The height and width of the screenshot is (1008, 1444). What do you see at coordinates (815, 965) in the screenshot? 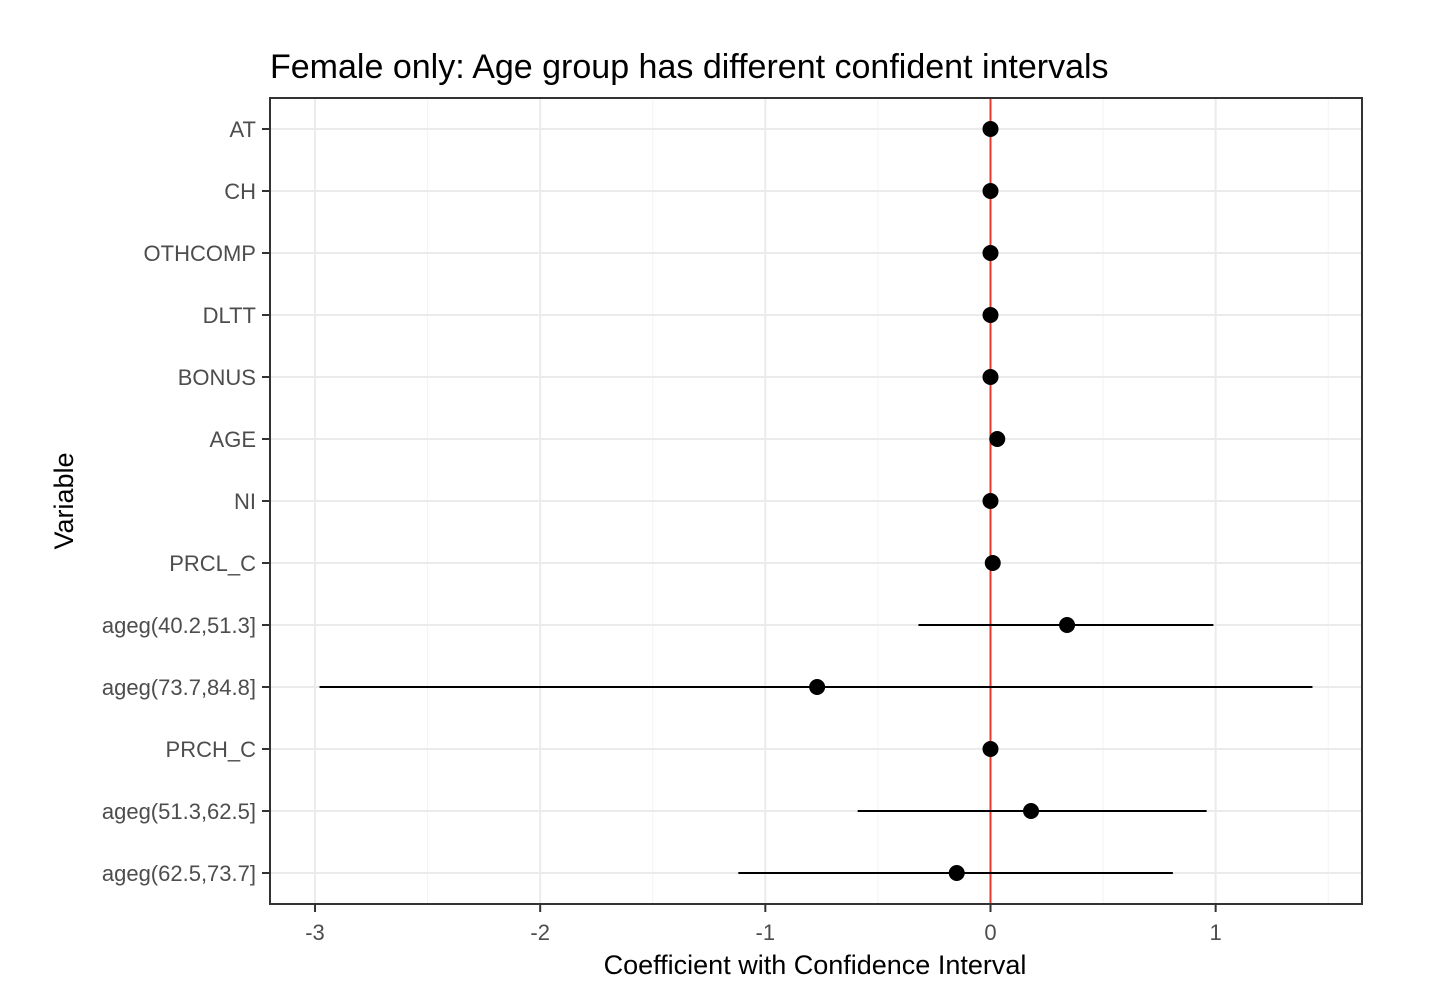
I see `x-axis-title: Coefficient with Confidence Interval` at bounding box center [815, 965].